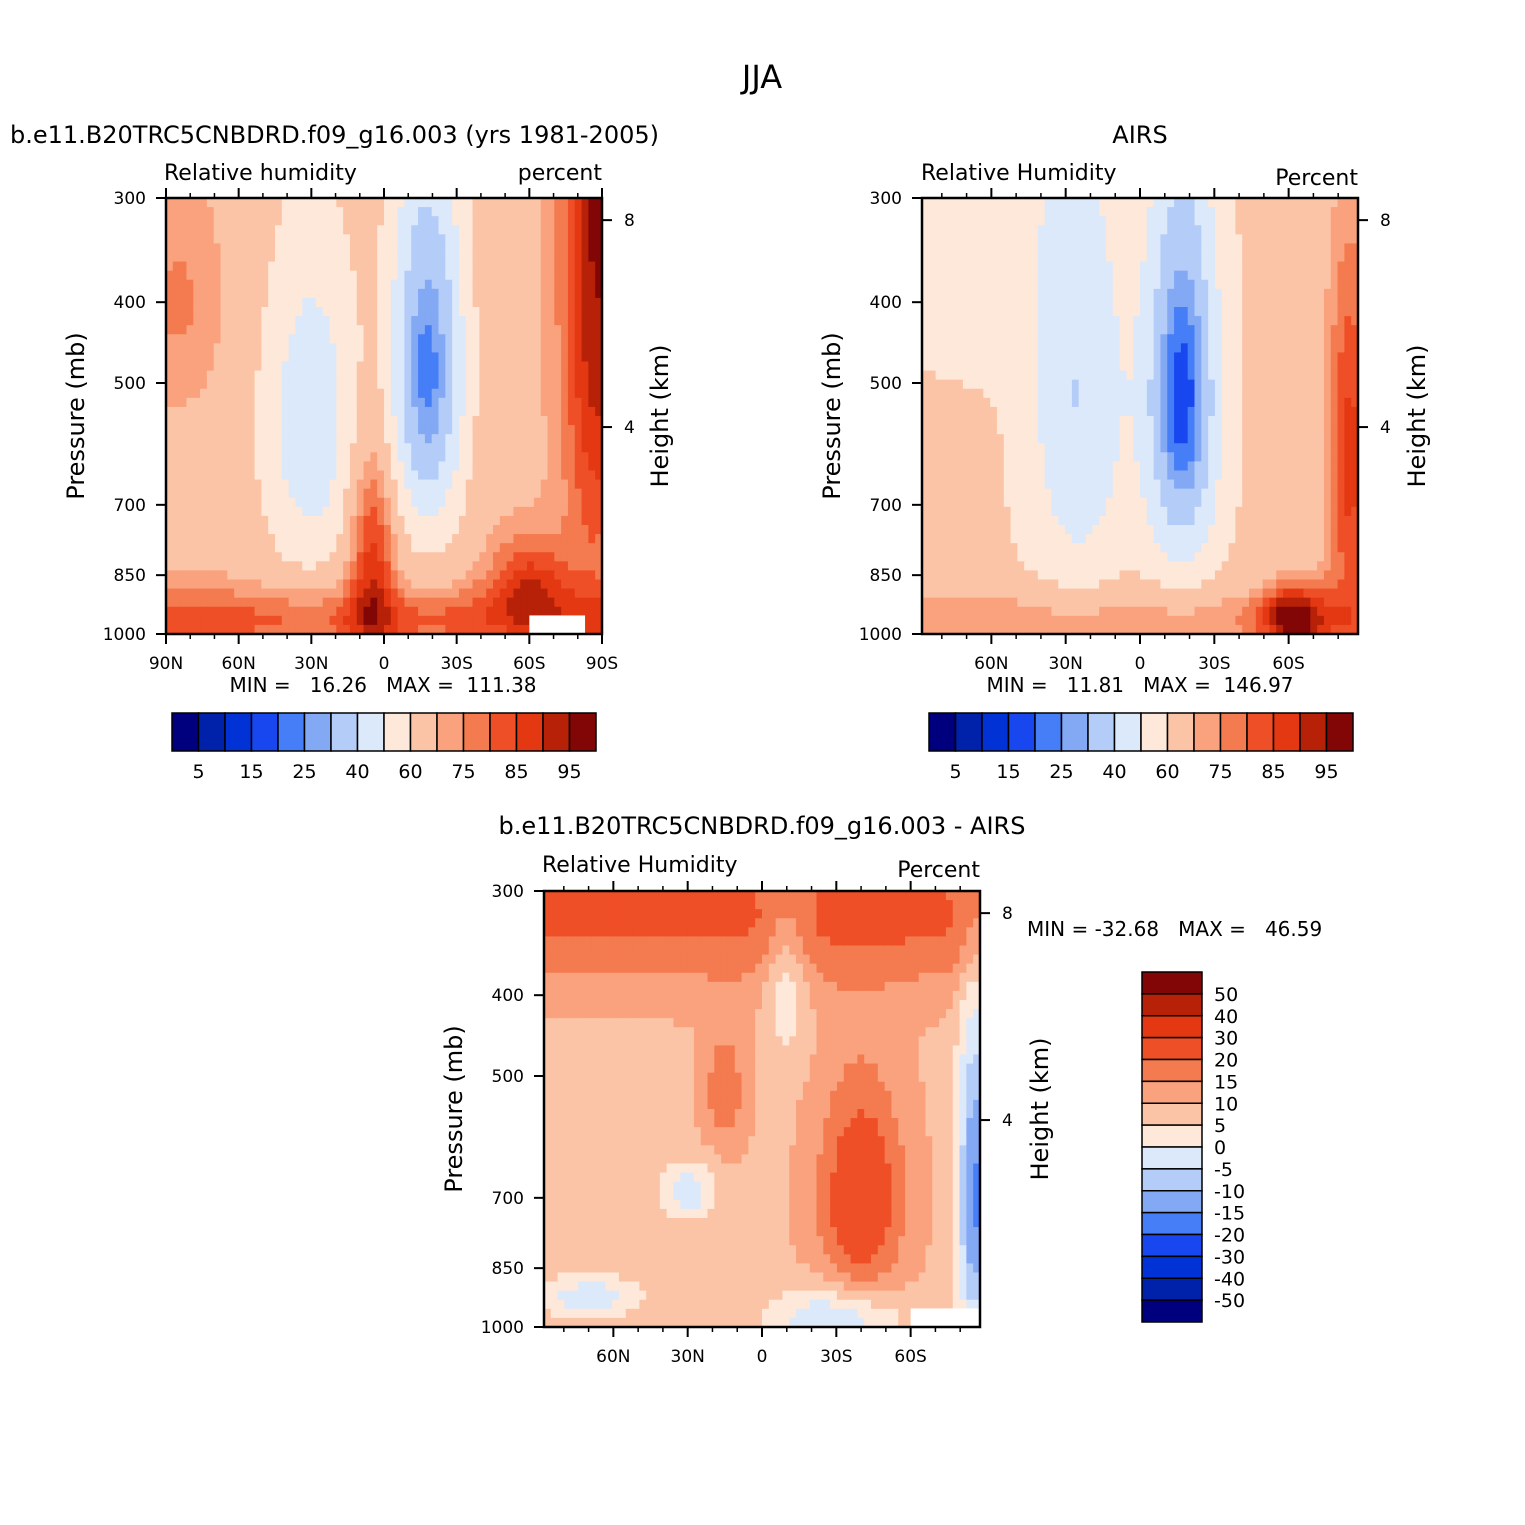 The image size is (1525, 1525). I want to click on colorbar-swatch, so click(264, 732).